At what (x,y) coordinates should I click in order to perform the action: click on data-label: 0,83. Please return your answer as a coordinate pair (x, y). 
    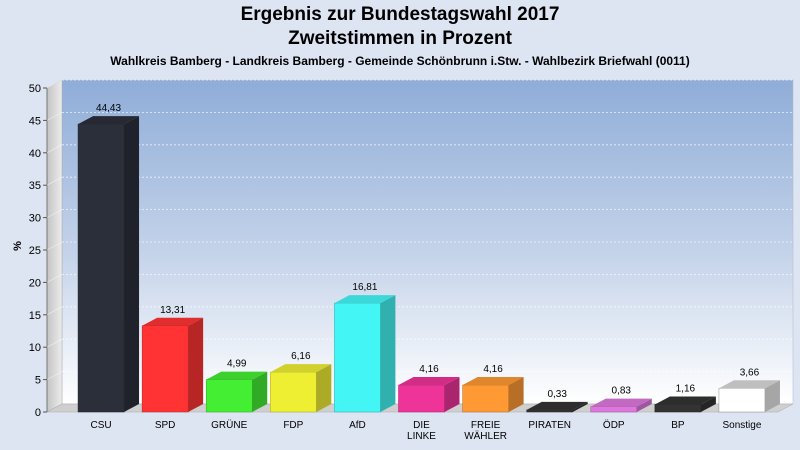
    Looking at the image, I should click on (622, 391).